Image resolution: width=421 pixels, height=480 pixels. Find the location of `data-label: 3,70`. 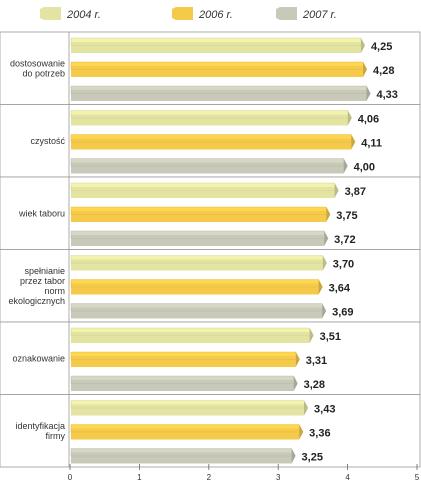

data-label: 3,70 is located at coordinates (343, 265).